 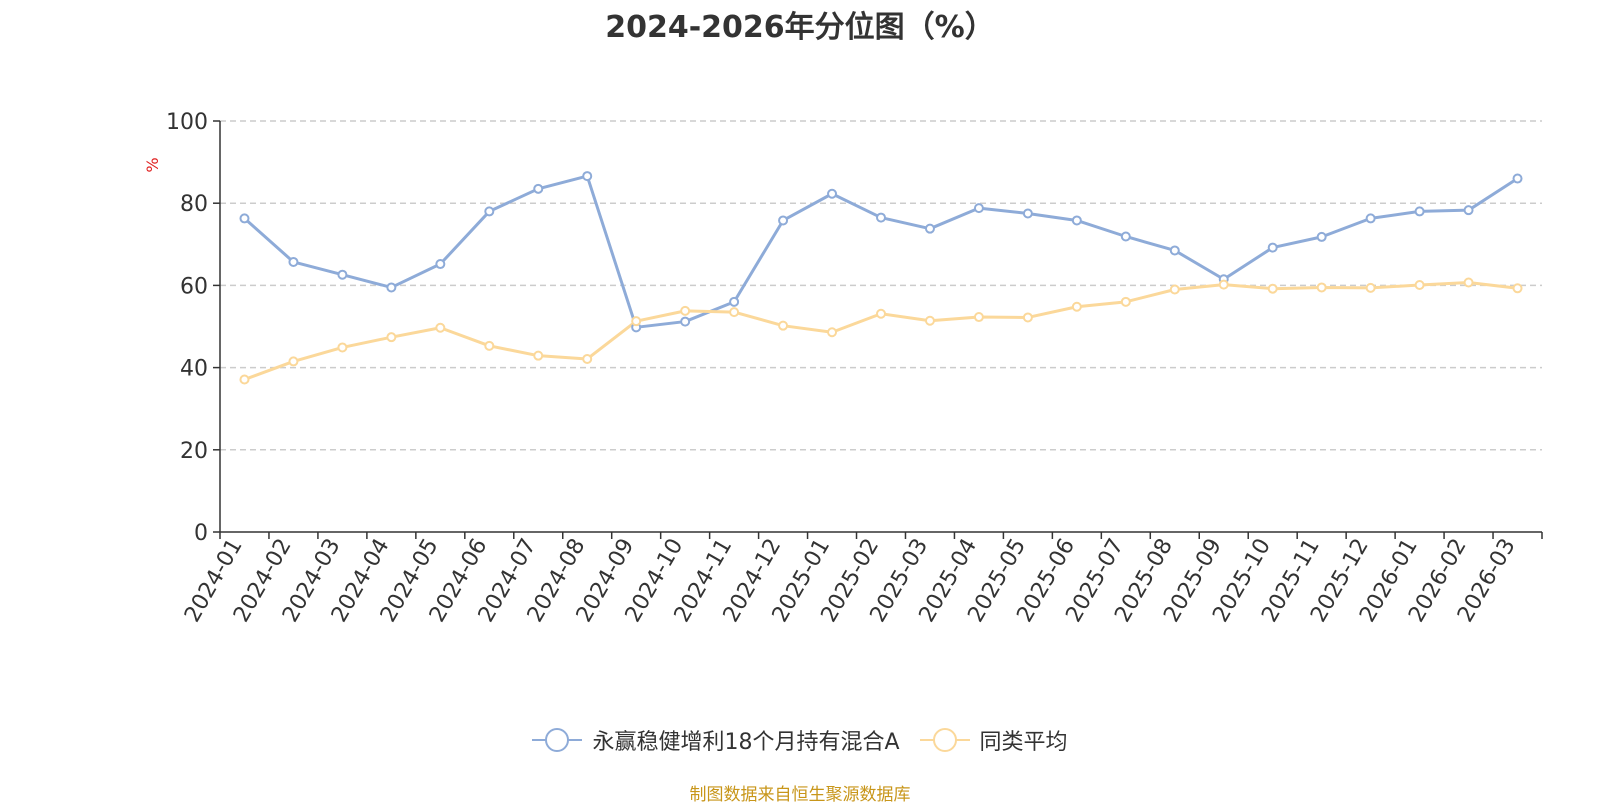 I want to click on y-tick-label: 20, so click(x=194, y=451).